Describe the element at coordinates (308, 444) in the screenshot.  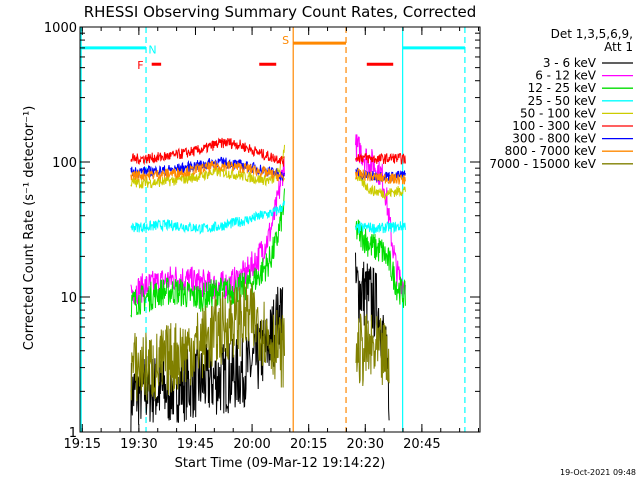
I see `x-tick-label-4: 20:15` at that location.